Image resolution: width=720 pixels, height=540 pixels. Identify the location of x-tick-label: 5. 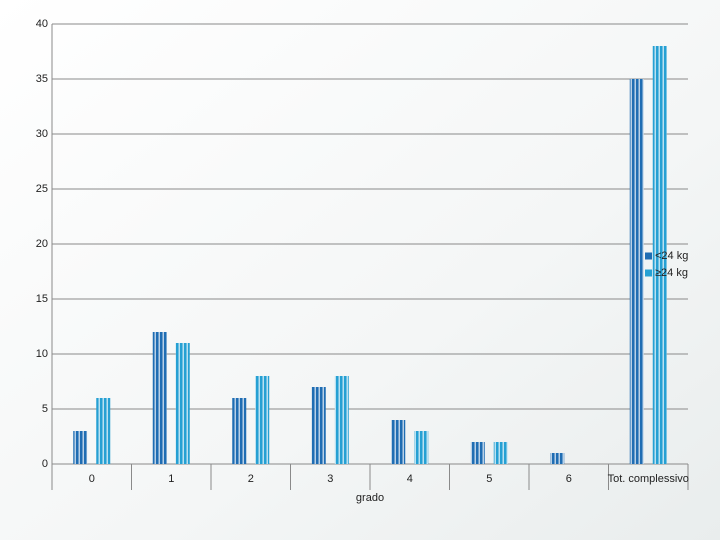
(489, 479).